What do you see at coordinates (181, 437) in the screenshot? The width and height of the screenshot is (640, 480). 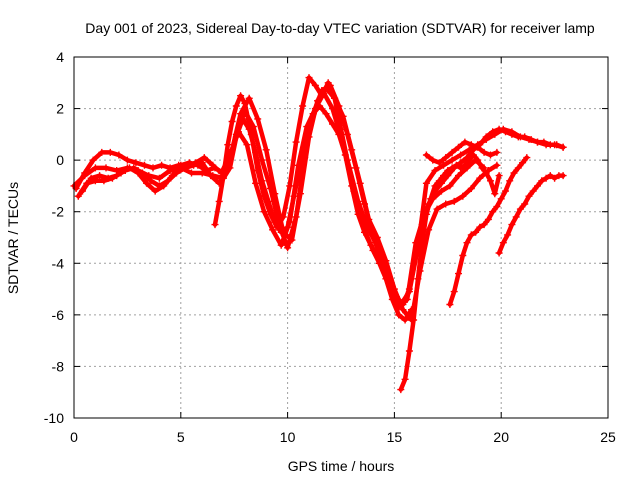 I see `x-tick-label: 5` at bounding box center [181, 437].